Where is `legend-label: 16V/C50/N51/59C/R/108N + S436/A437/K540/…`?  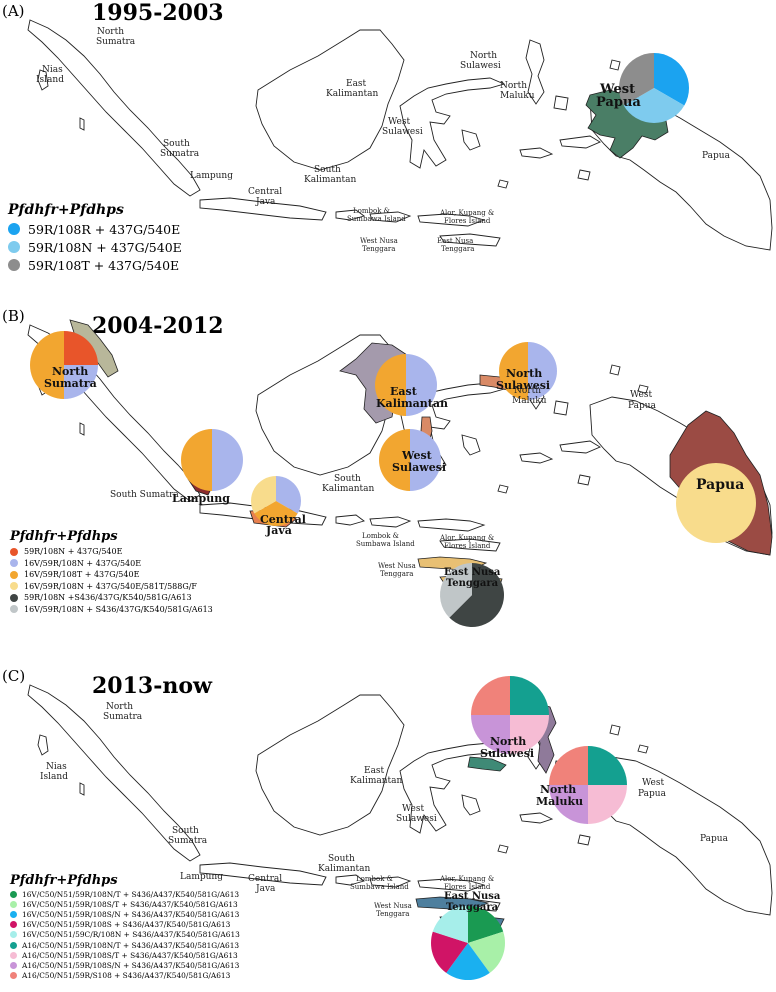
legend-label: 16V/C50/N51/59C/R/108N + S436/A437/K540/… is located at coordinates (131, 935).